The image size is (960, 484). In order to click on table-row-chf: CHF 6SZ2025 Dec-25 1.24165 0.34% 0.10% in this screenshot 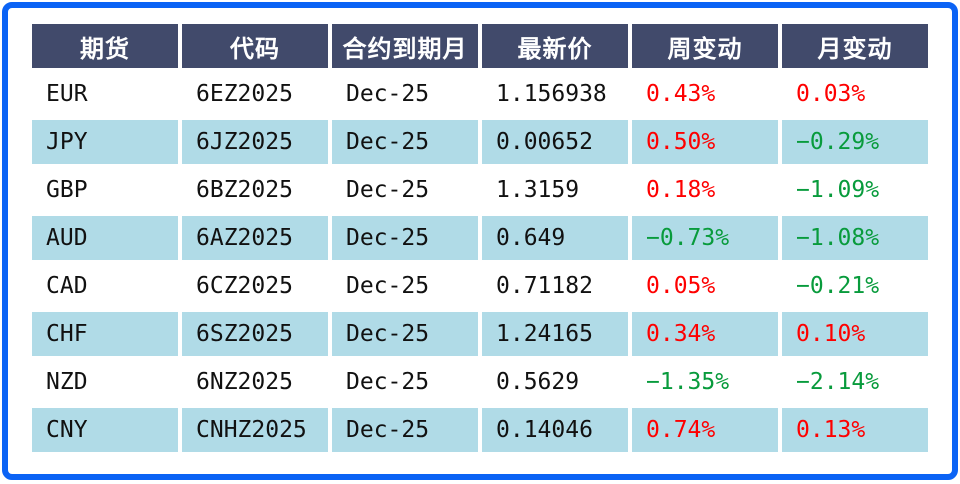, I will do `click(480, 334)`.